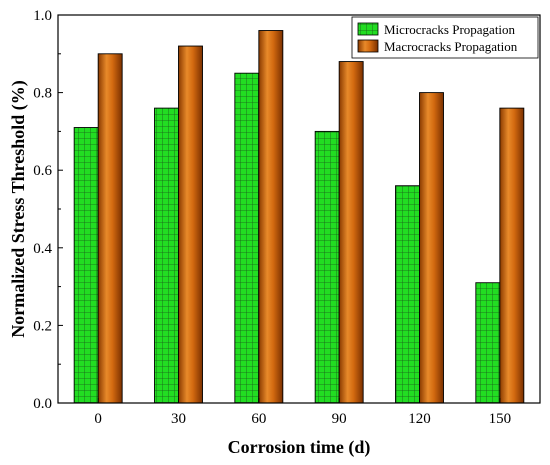  Describe the element at coordinates (42, 171) in the screenshot. I see `y-tick-label: 0.6` at that location.